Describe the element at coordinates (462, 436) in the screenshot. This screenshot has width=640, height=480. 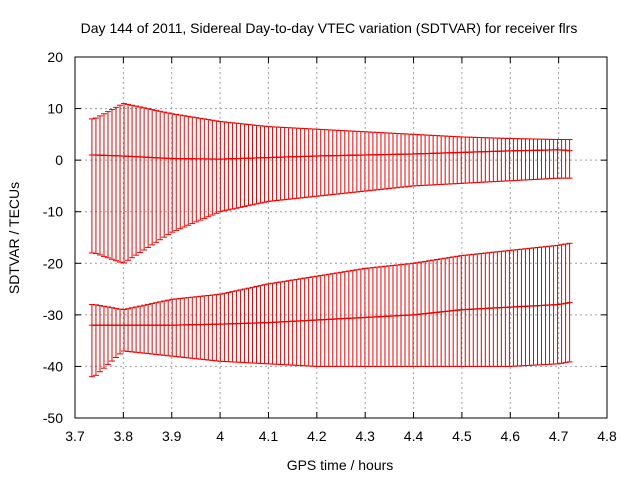
I see `x-tick-label: 4.5` at that location.